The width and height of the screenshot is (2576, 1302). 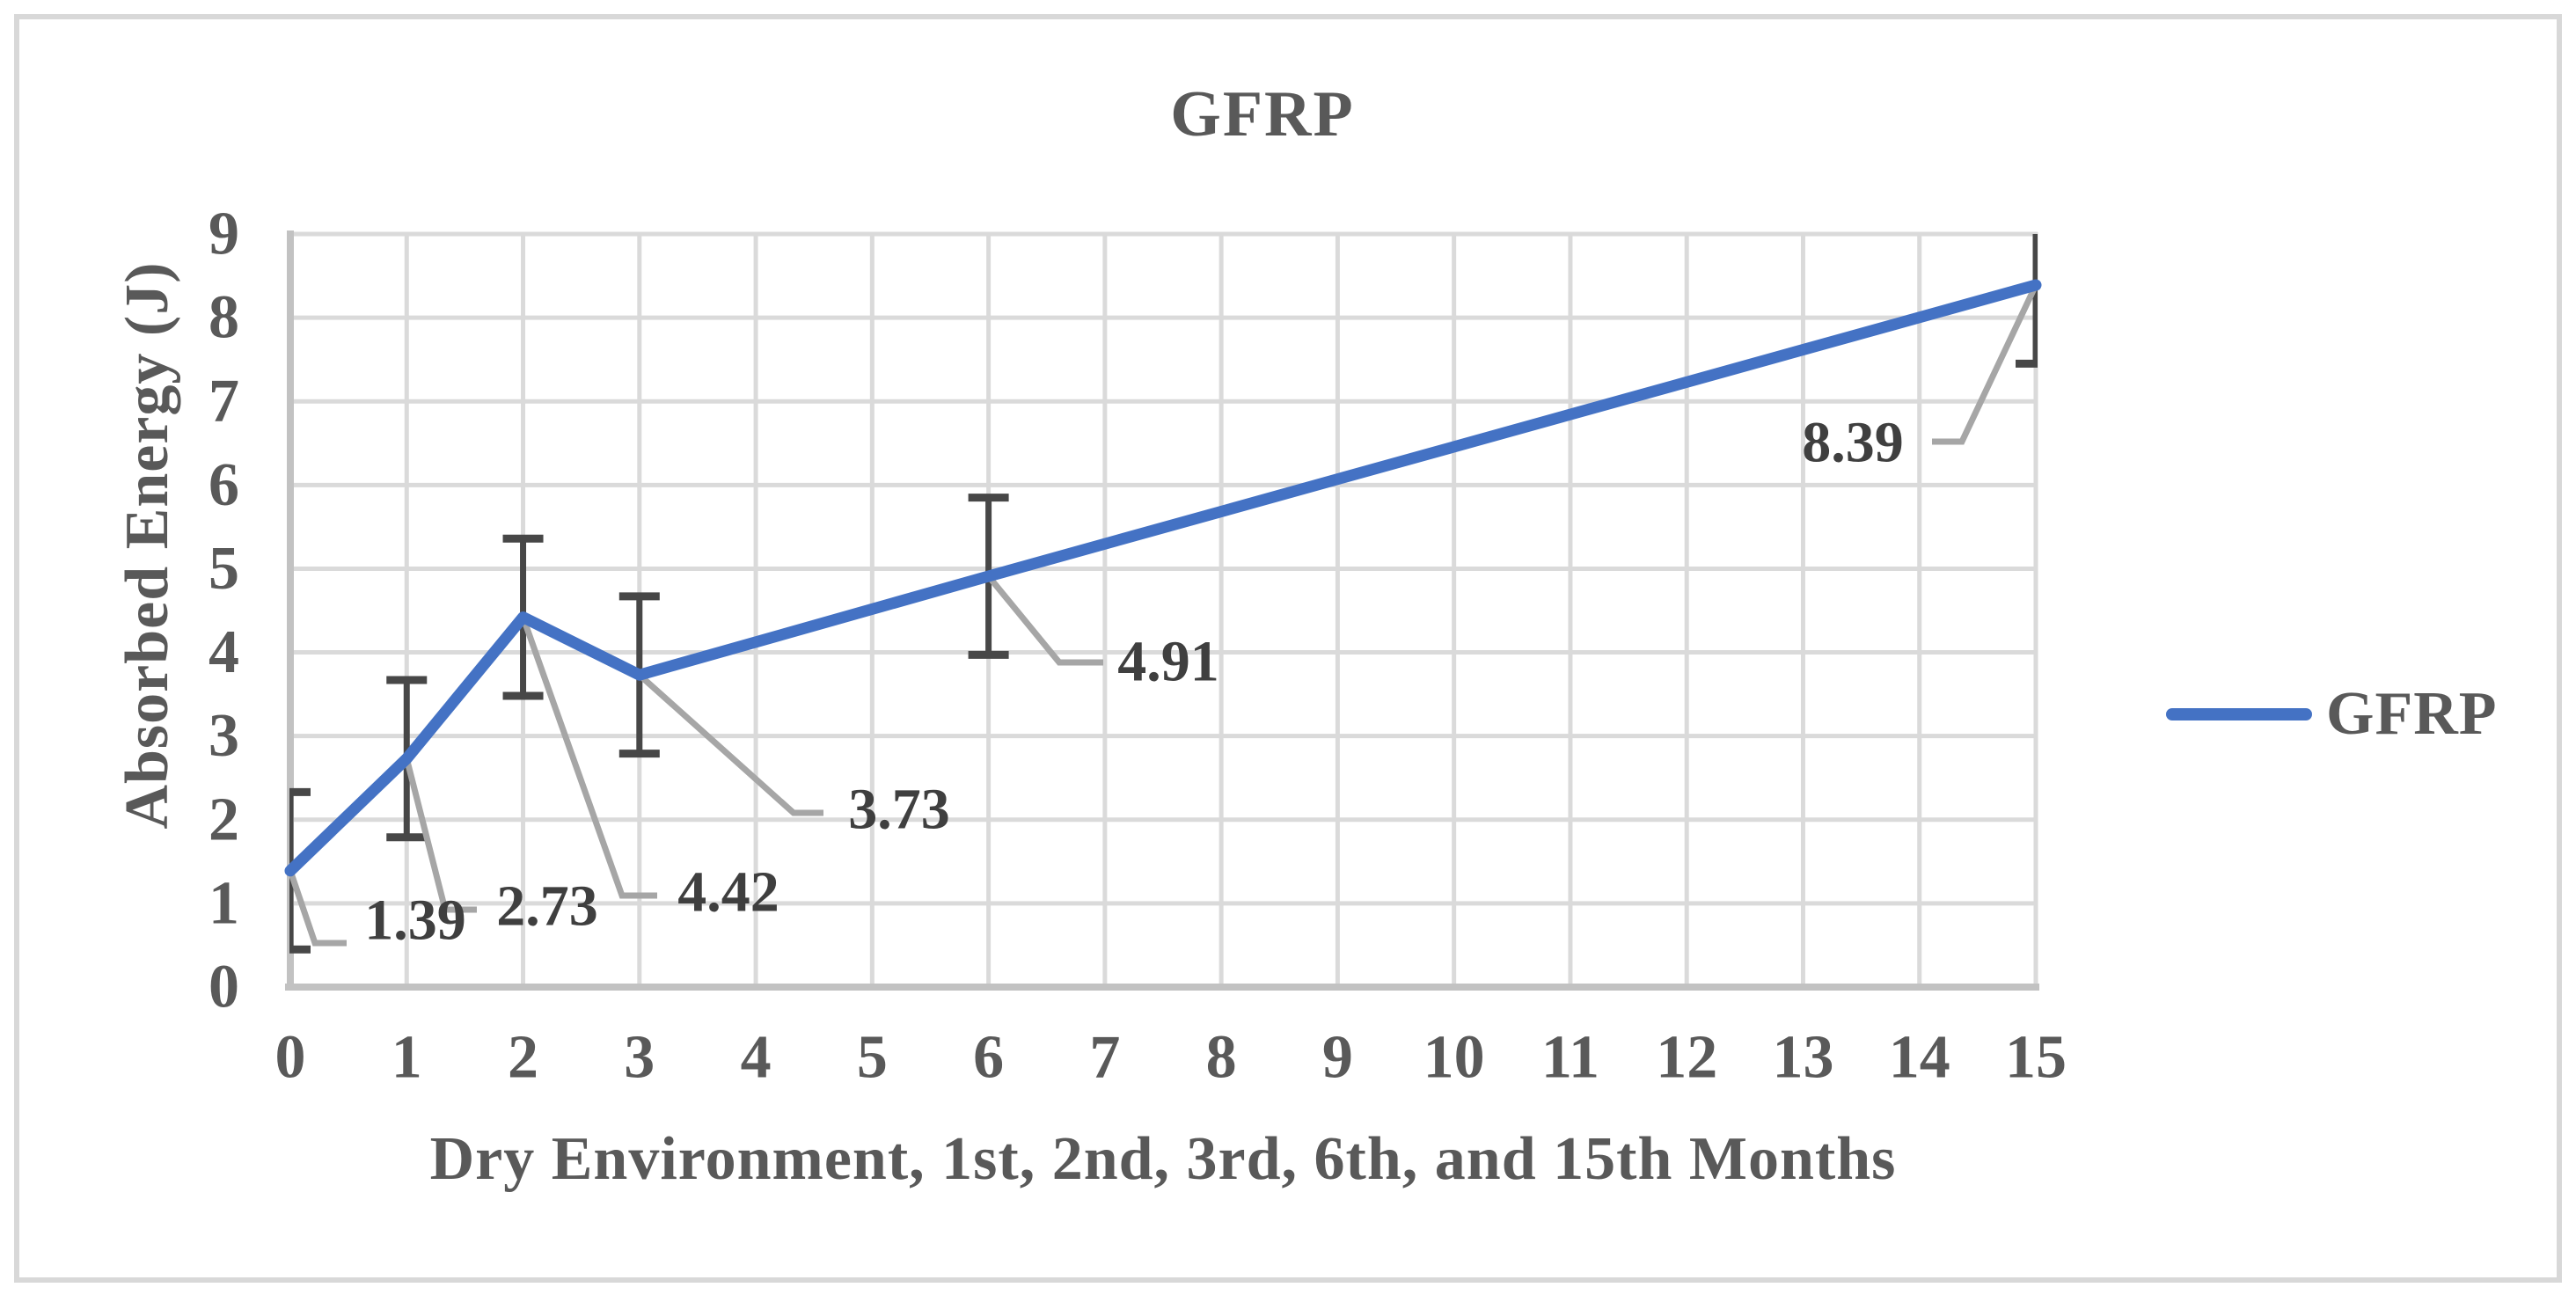 What do you see at coordinates (639, 1058) in the screenshot?
I see `x-tick-label: 3` at bounding box center [639, 1058].